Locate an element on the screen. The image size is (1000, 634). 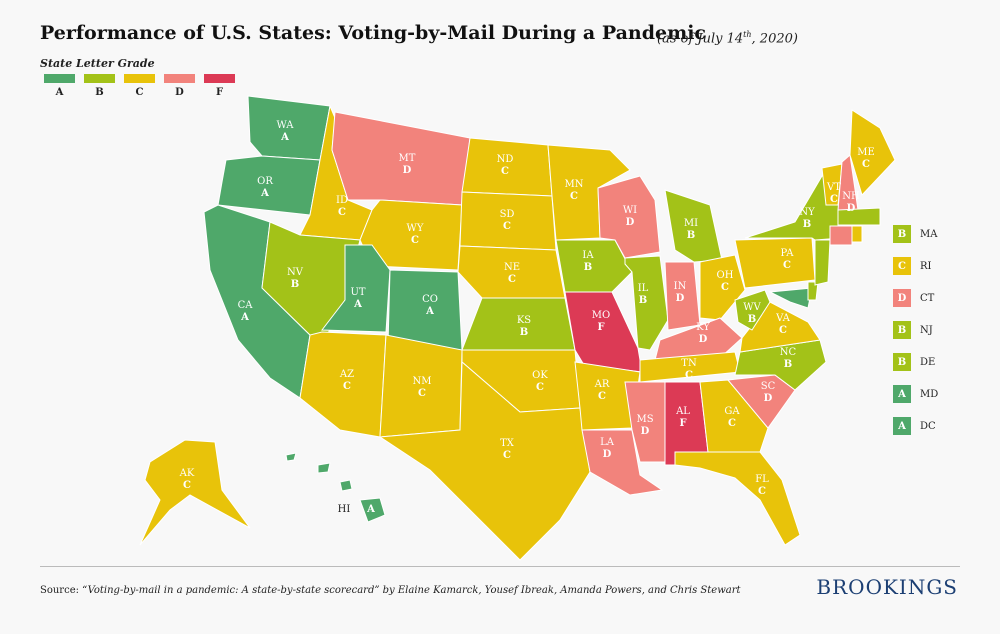
state-label-mt: MTD is located at coordinates (407, 164).